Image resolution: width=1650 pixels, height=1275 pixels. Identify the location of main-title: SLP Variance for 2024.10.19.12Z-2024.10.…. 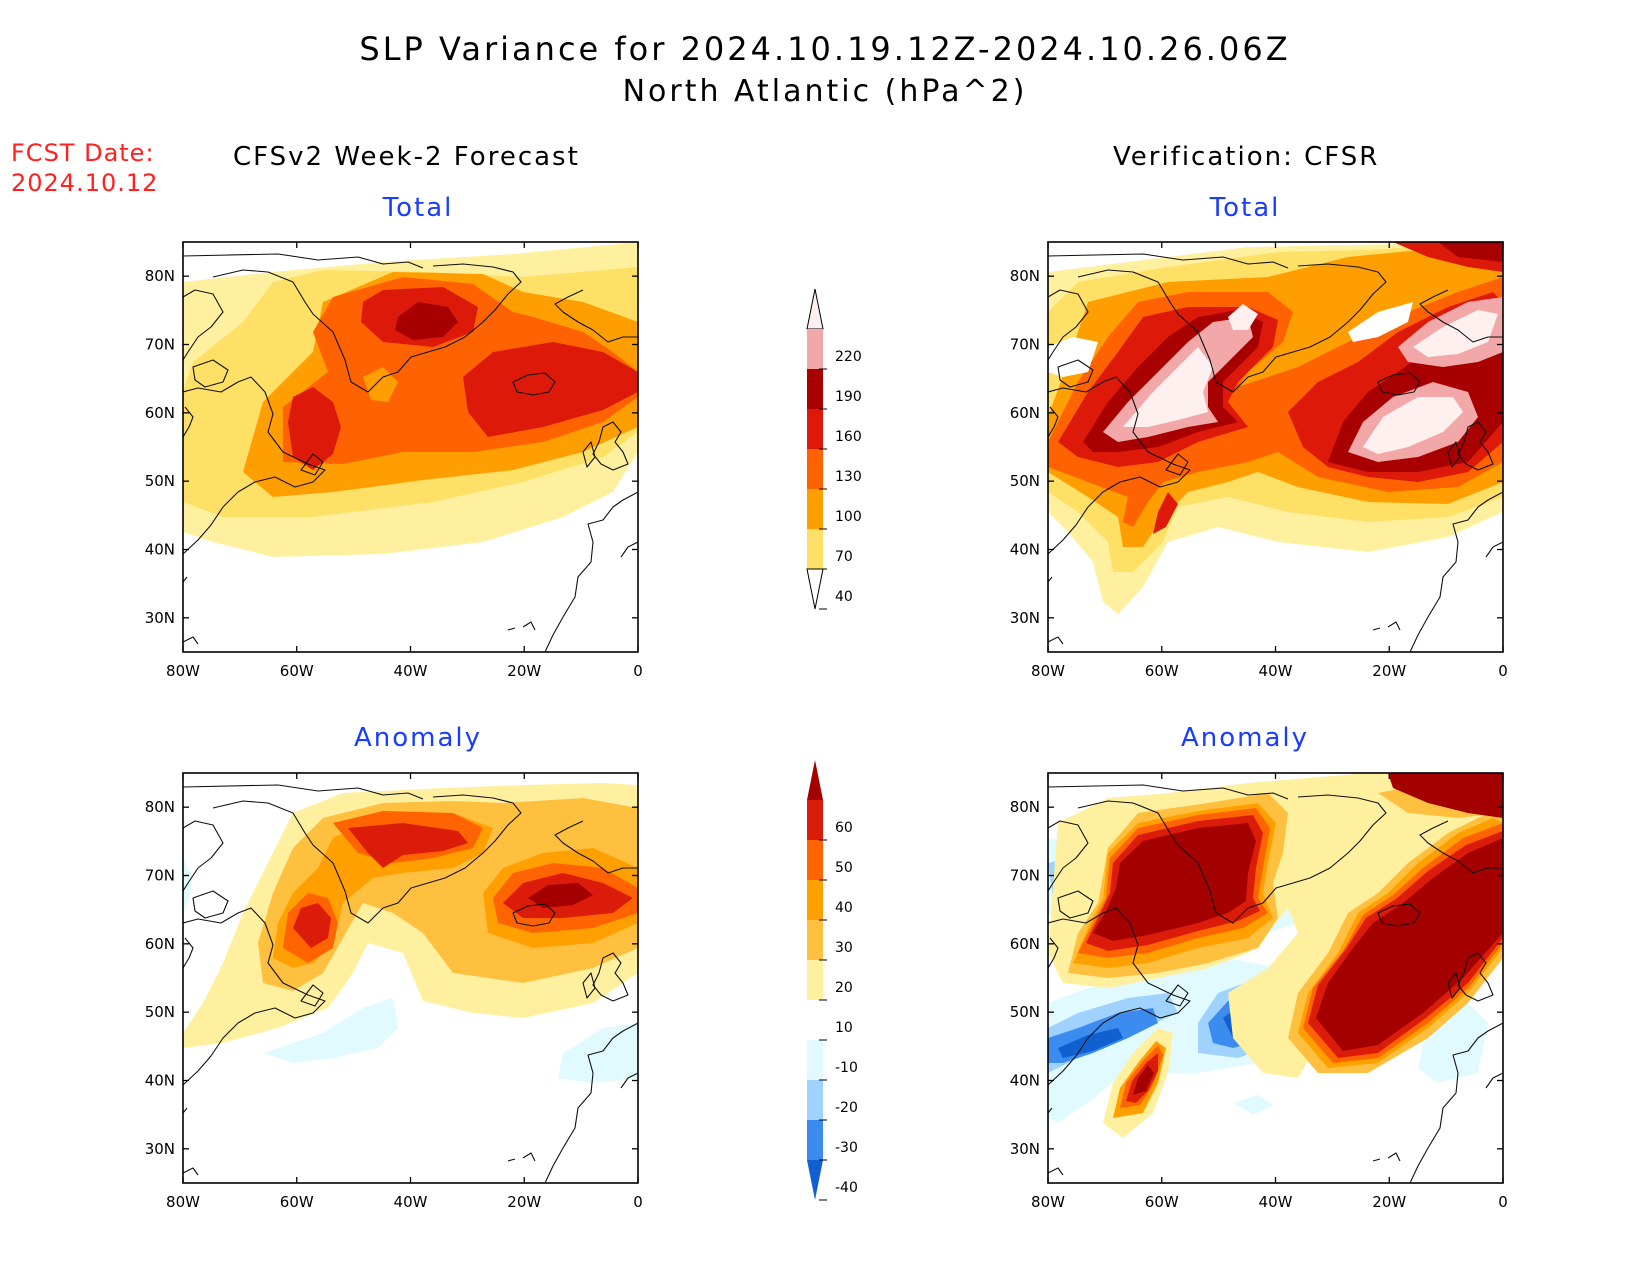
(825, 49).